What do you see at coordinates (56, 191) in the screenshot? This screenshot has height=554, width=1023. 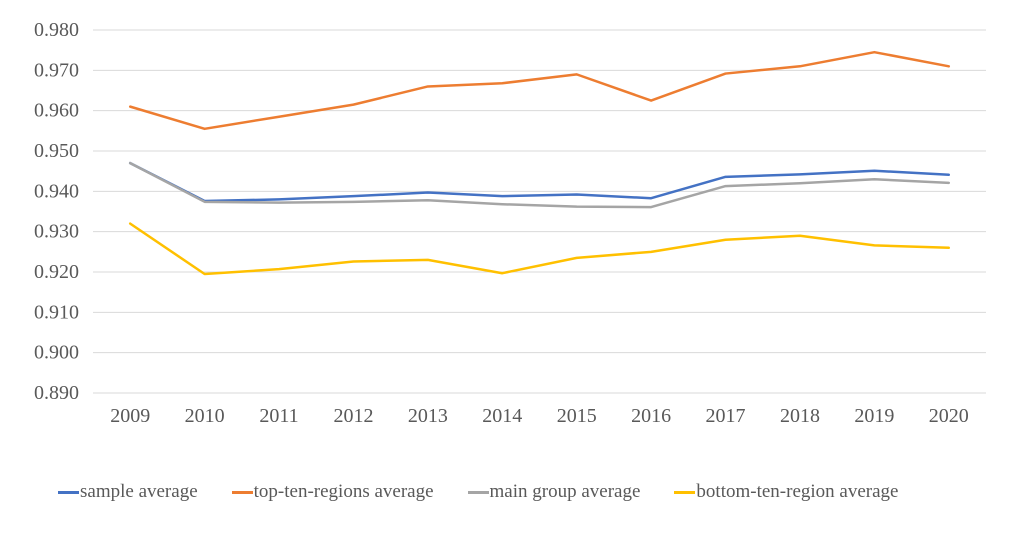 I see `y-axis-tick-label: 0.940` at bounding box center [56, 191].